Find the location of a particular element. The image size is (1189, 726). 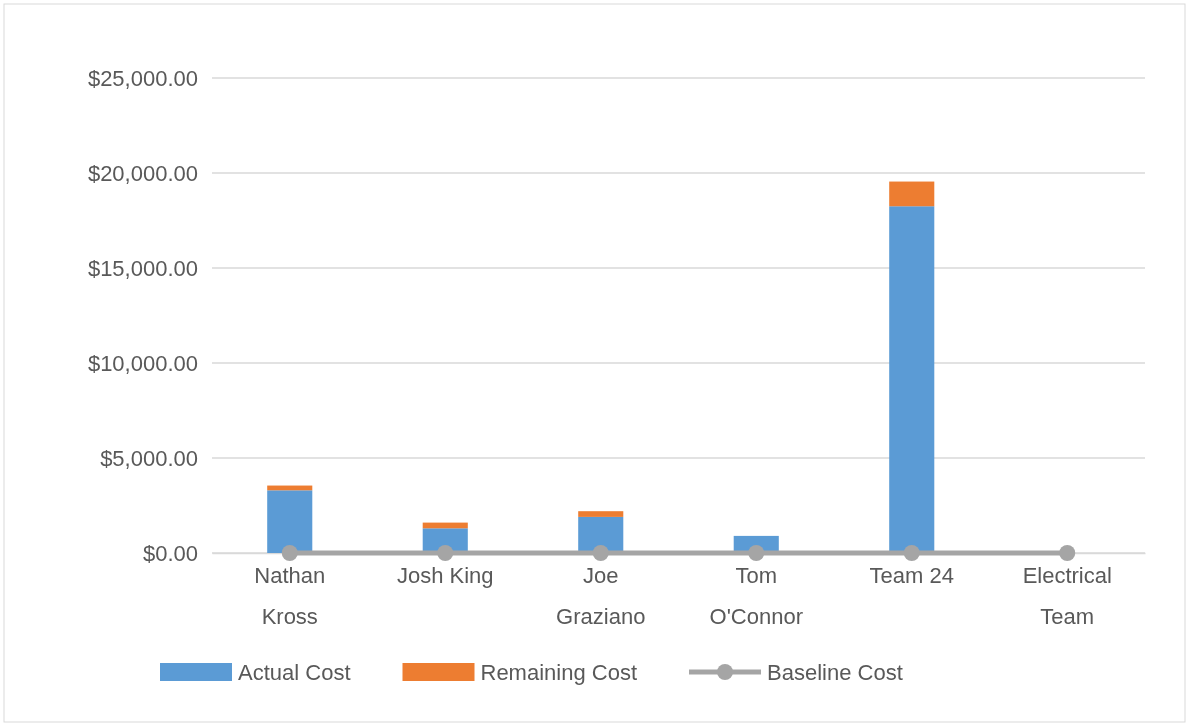

y-tick-label: $5,000.00 is located at coordinates (149, 458).